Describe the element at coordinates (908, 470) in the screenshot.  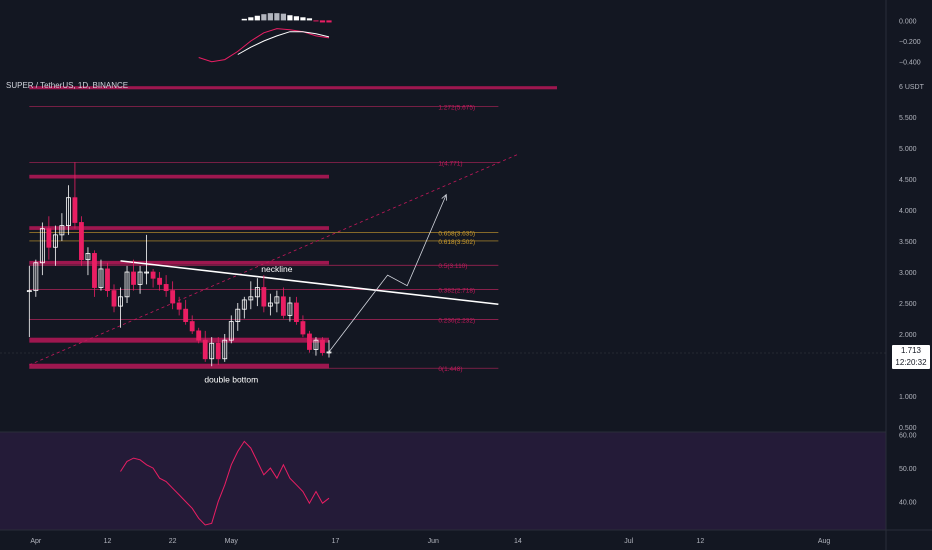
I see `rsi-axis: 60.00 50.00 40.00` at that location.